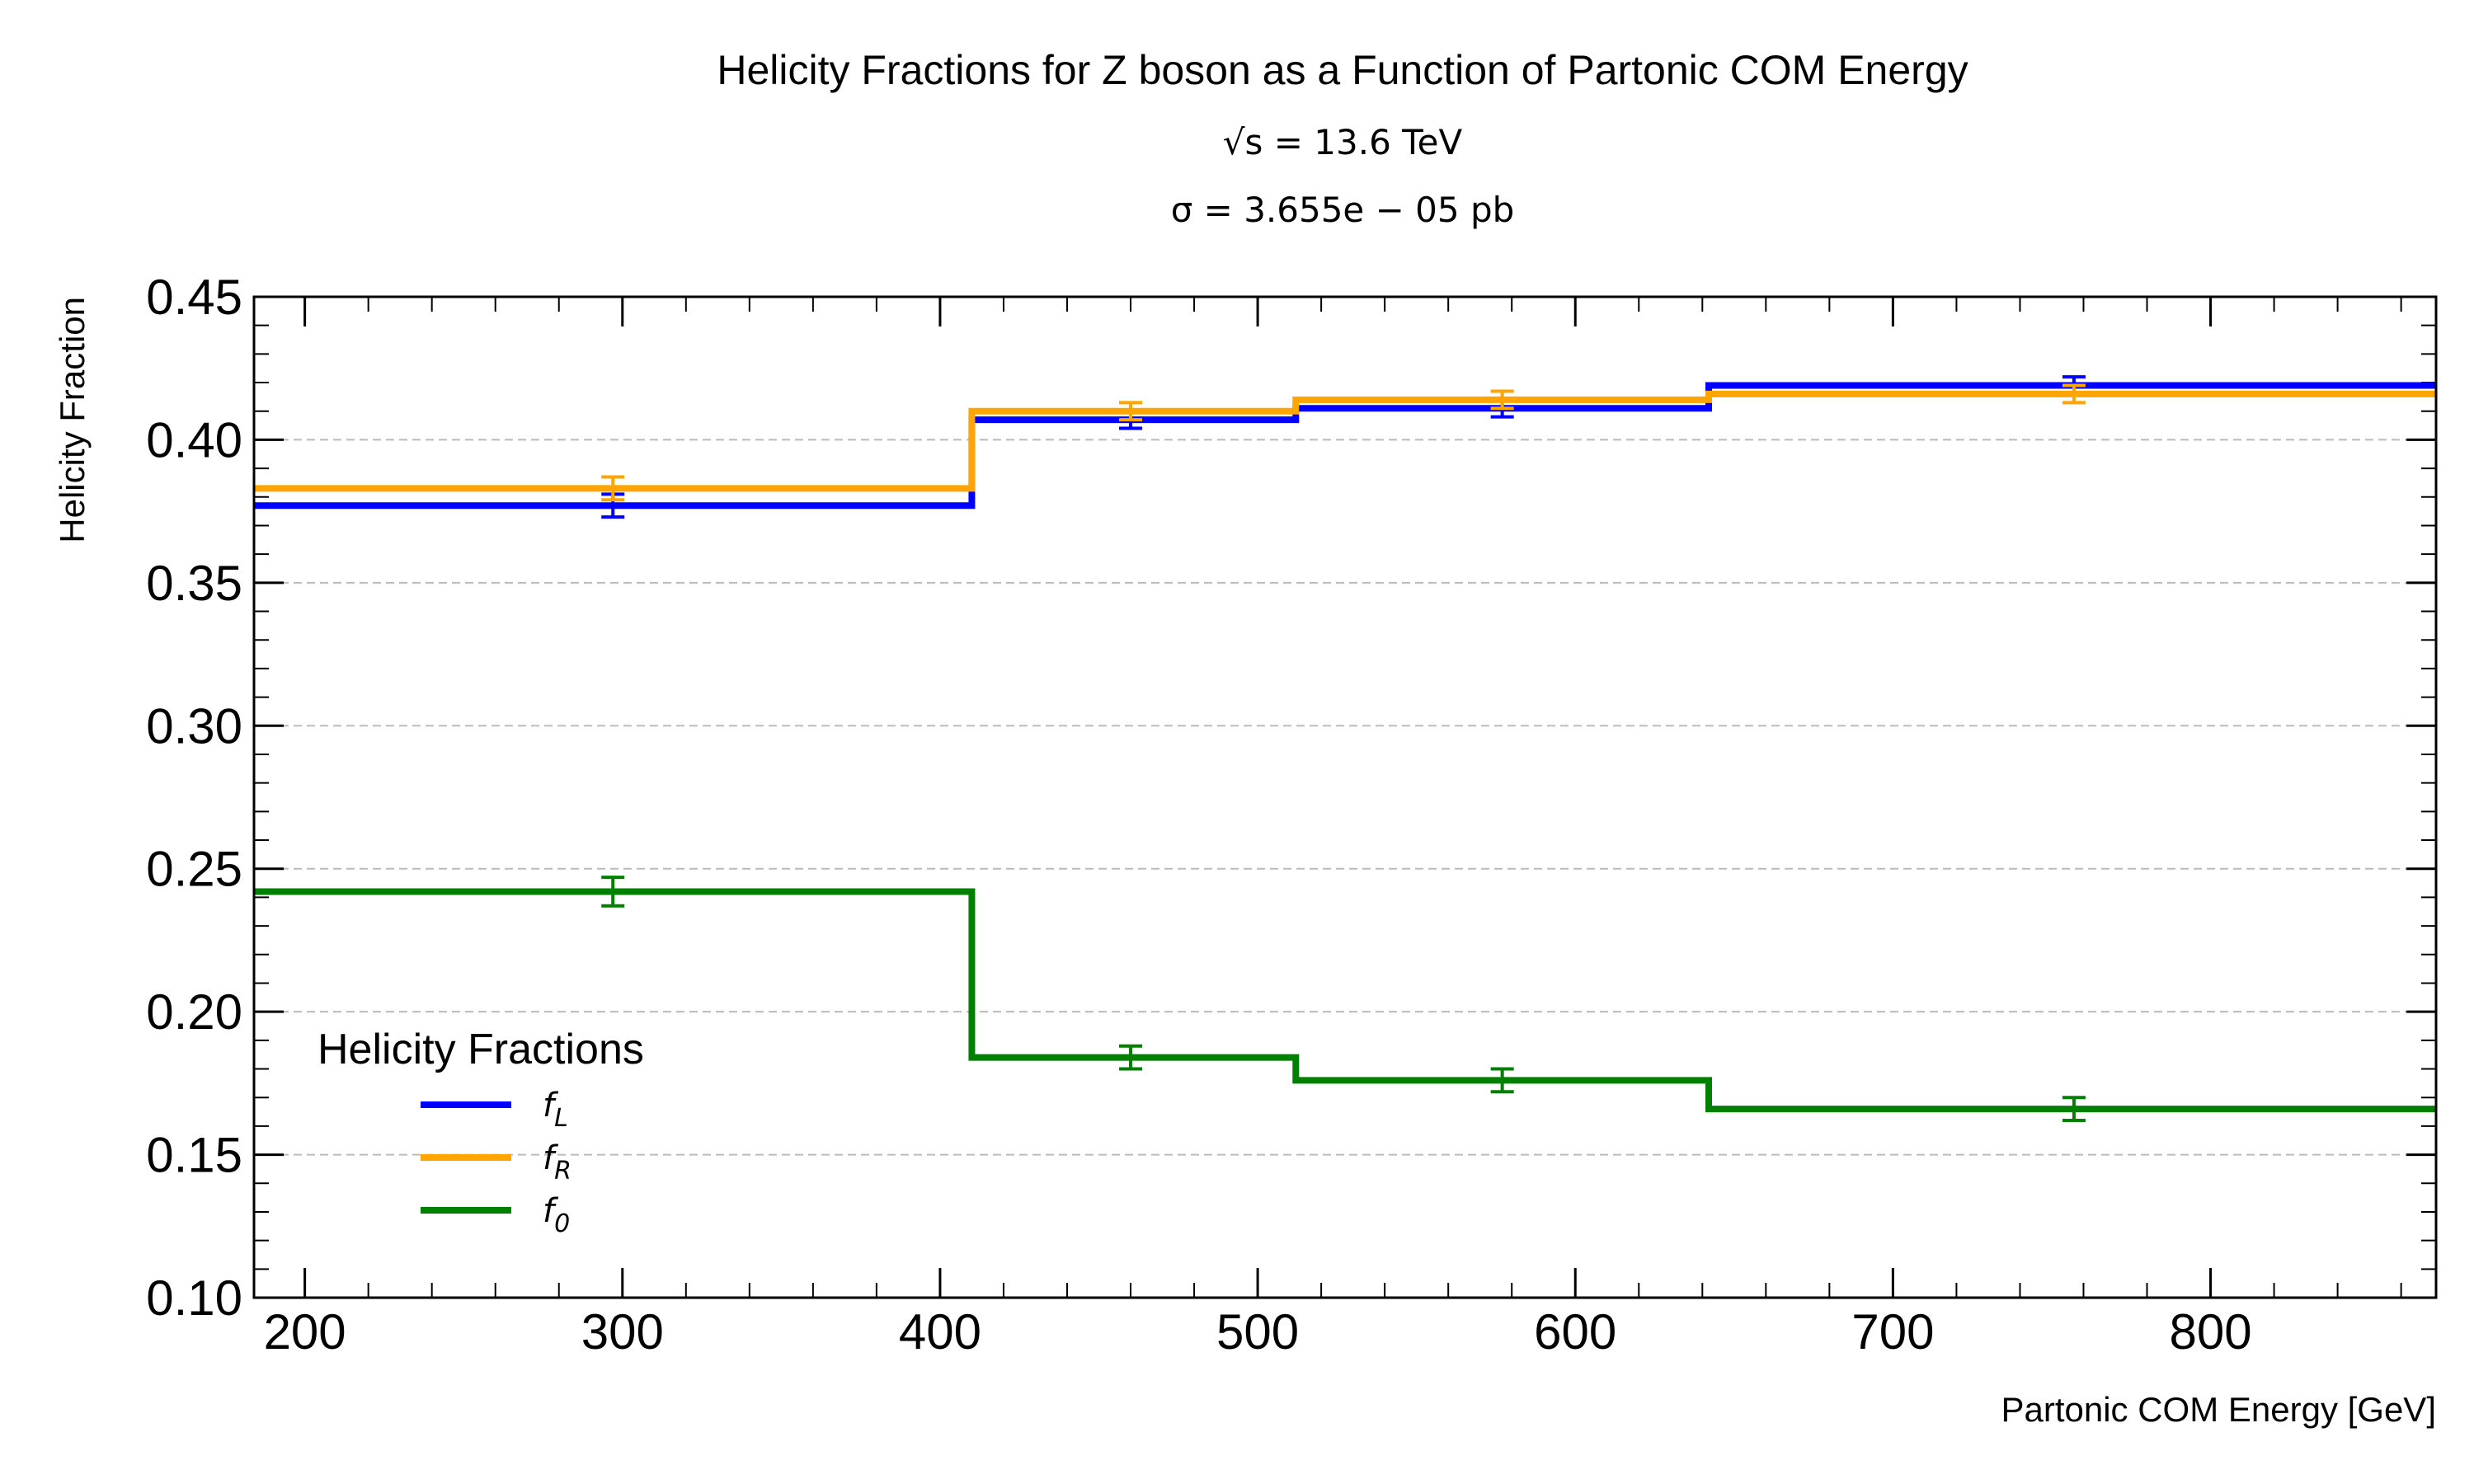 The height and width of the screenshot is (1484, 2474). I want to click on legend-entry: f0, so click(495, 1215).